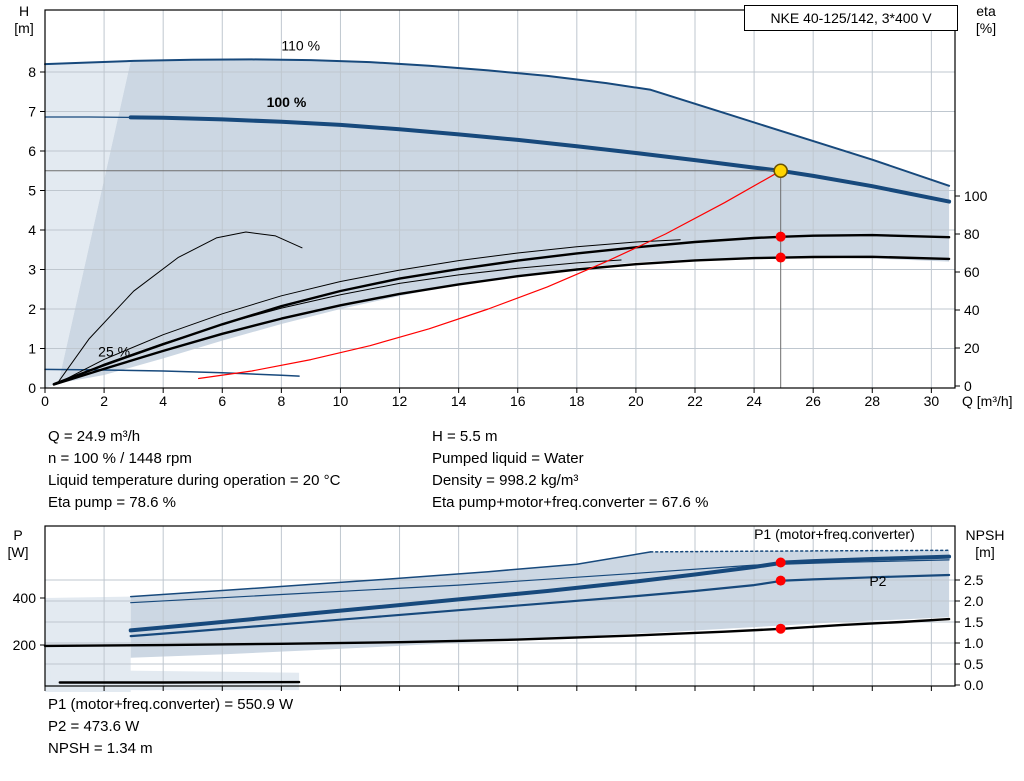  Describe the element at coordinates (972, 348) in the screenshot. I see `y-right-tick-label: 20` at that location.